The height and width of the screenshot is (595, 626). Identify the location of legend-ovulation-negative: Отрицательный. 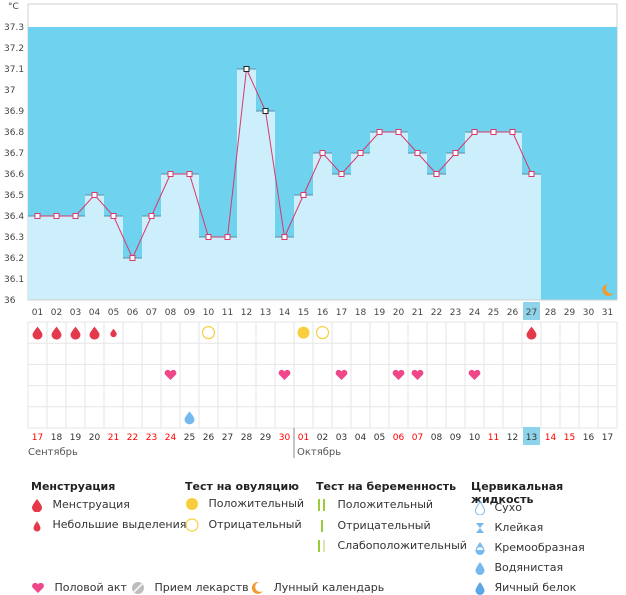
(243, 525).